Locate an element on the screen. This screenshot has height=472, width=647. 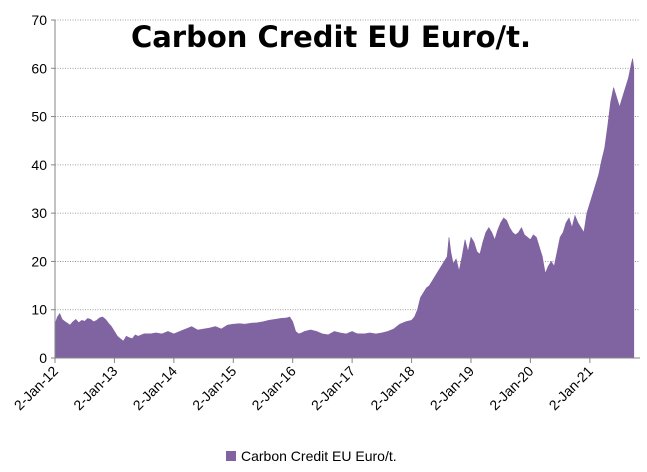
x-tick-label: 2-Jan-17 is located at coordinates (333, 388).